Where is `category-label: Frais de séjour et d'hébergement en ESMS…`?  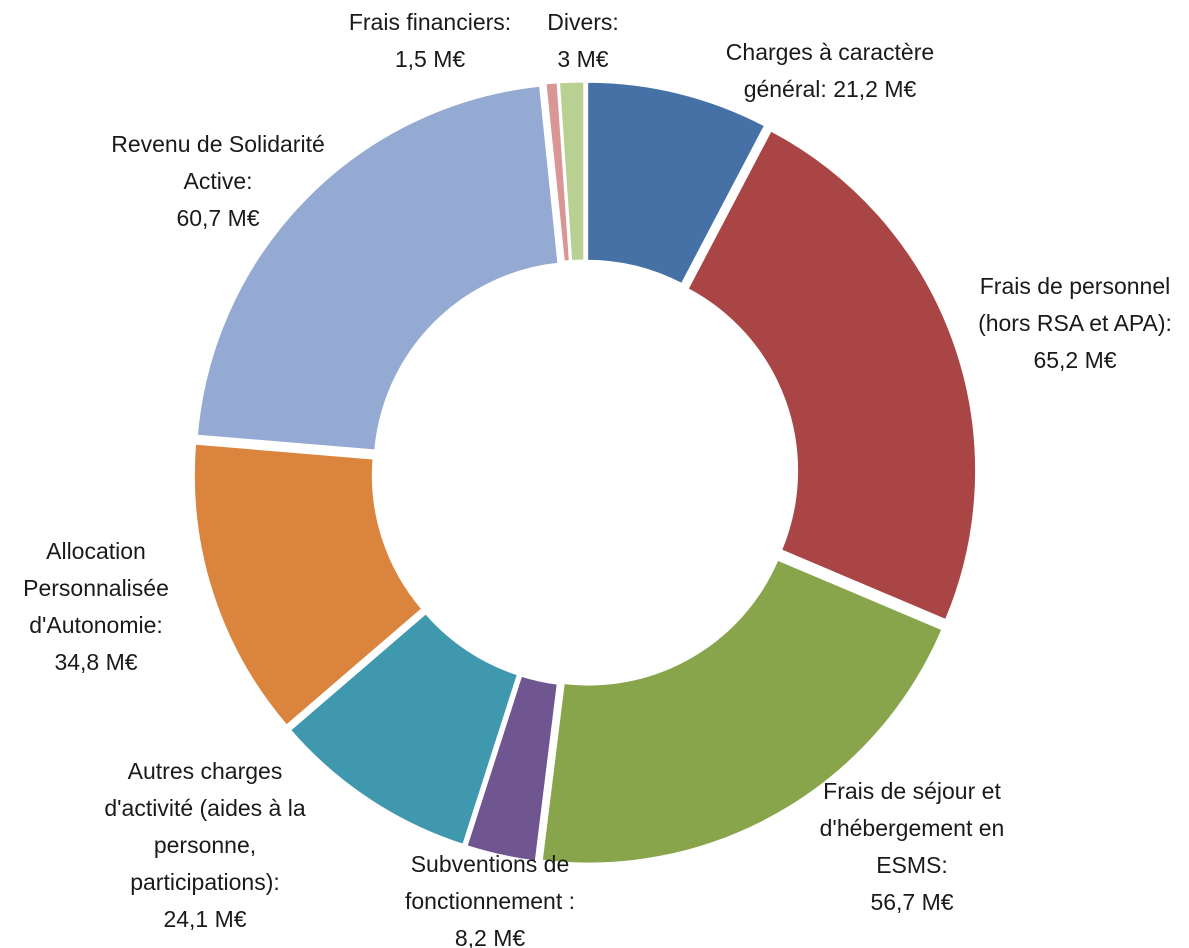
category-label: Frais de séjour et d'hébergement en ESMS… is located at coordinates (912, 828).